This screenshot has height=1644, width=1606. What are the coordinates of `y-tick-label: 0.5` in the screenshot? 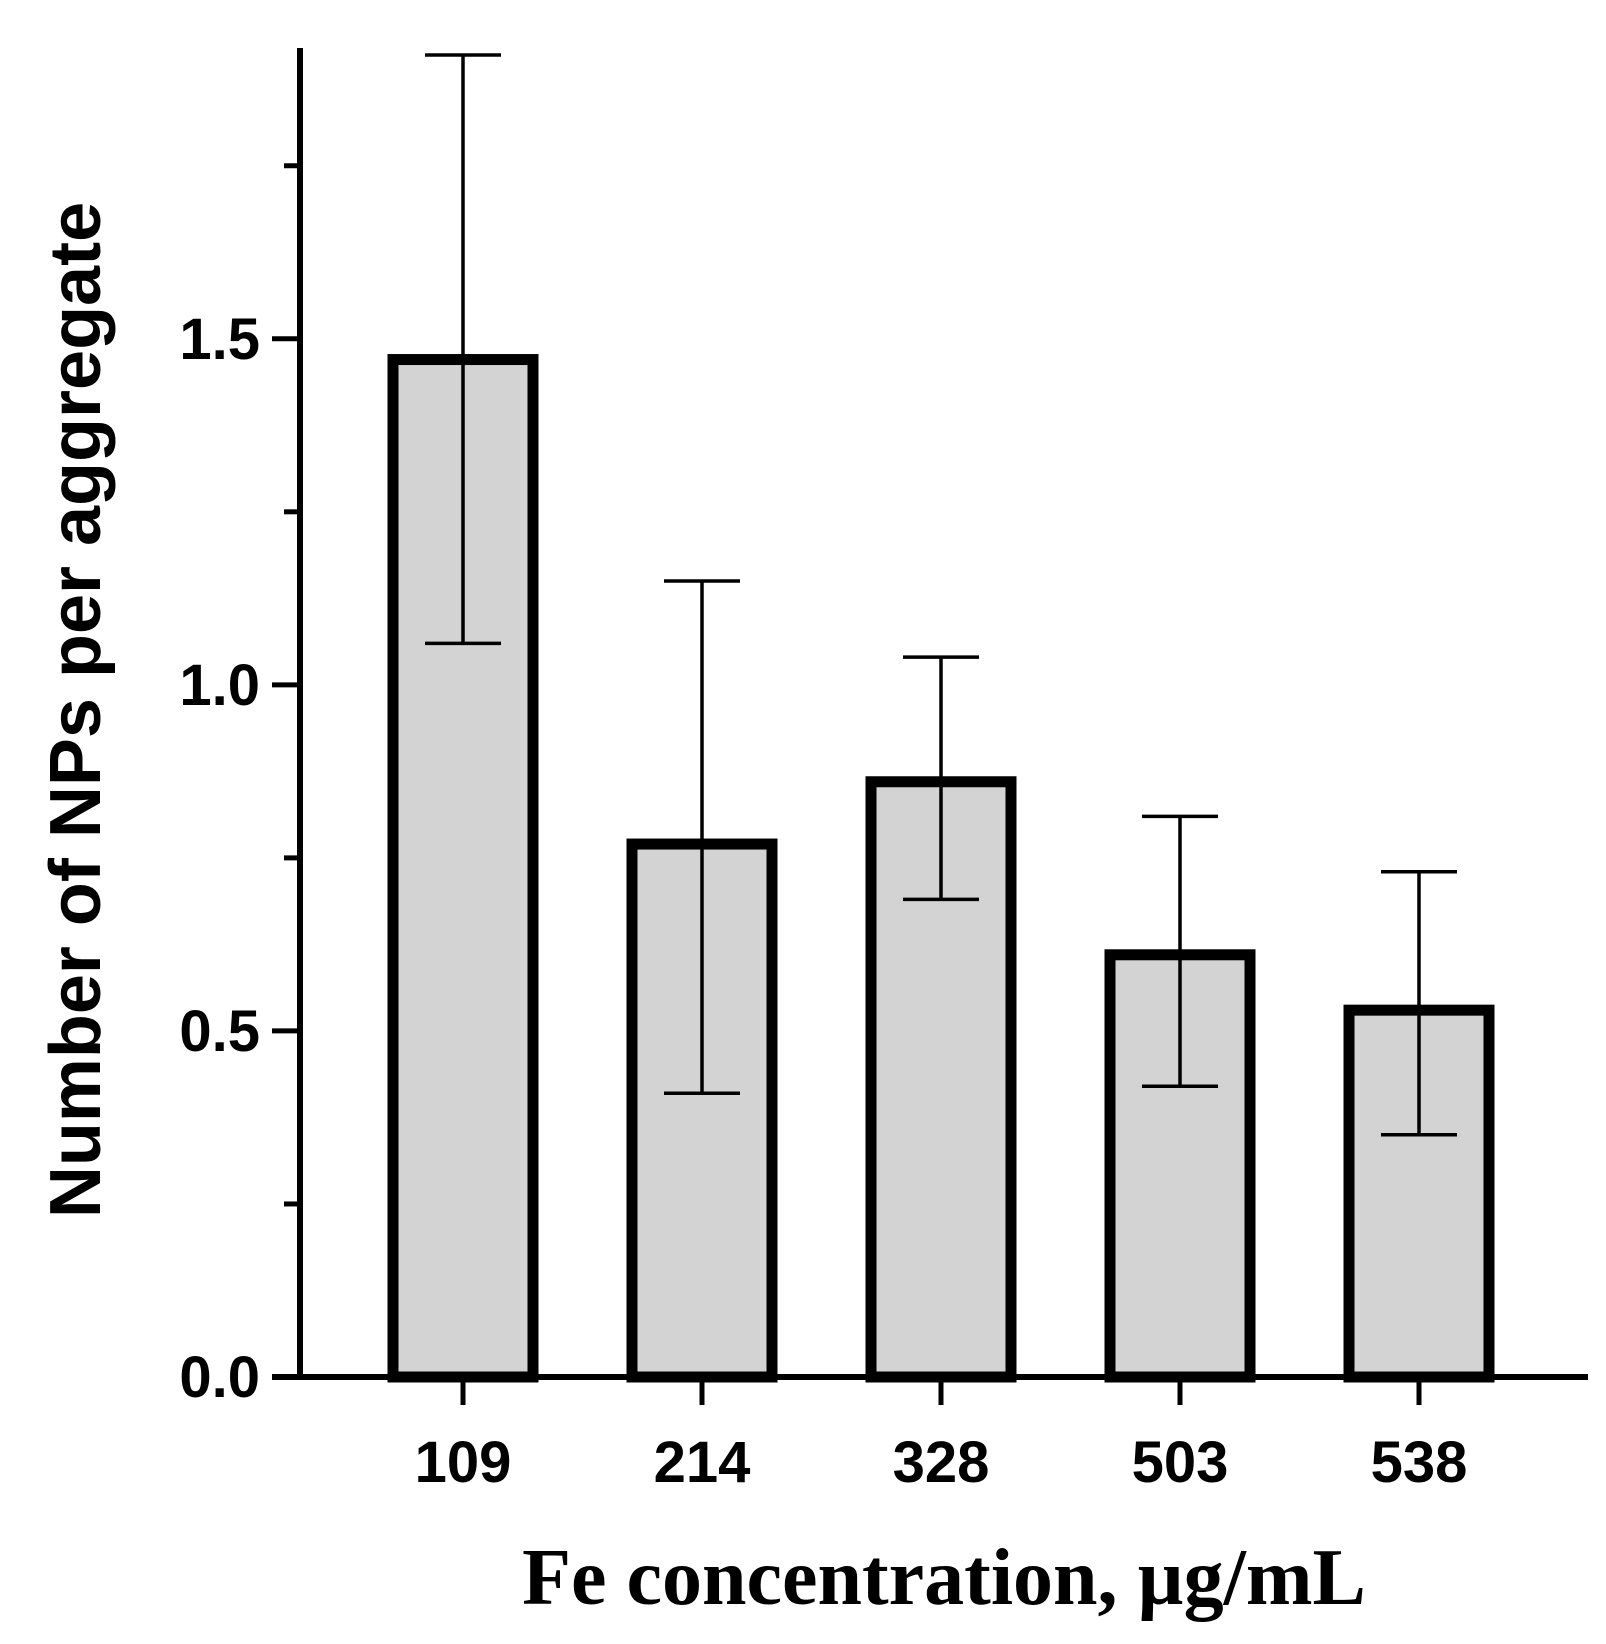 It's located at (219, 1031).